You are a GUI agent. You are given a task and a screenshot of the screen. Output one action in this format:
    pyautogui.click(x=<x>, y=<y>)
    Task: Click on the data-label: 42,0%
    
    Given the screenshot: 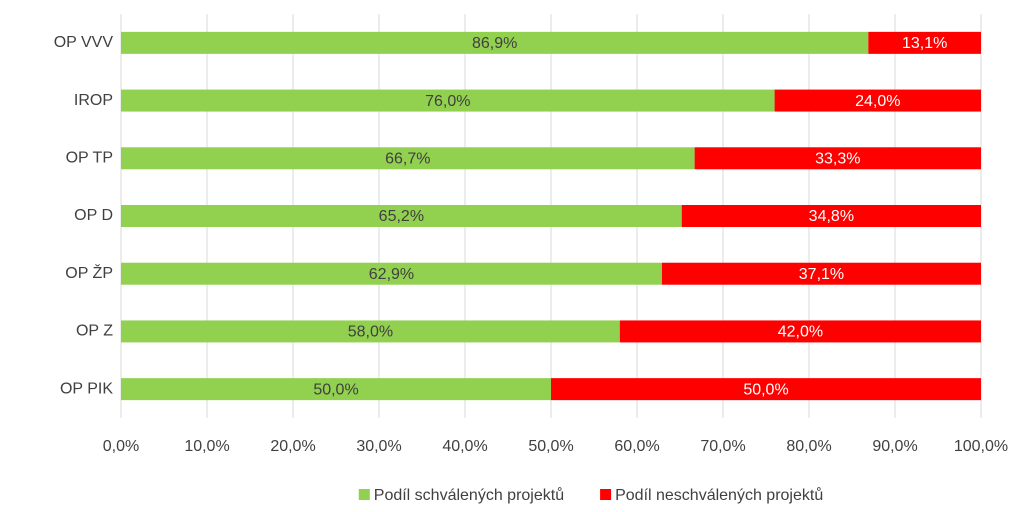 What is the action you would take?
    pyautogui.click(x=800, y=332)
    